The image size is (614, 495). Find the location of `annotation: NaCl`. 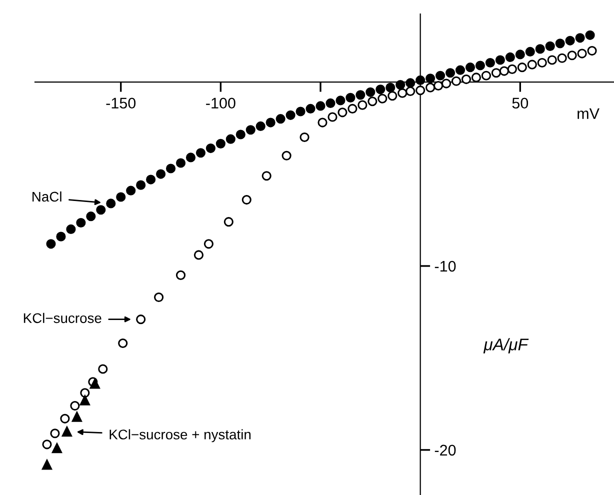

annotation: NaCl is located at coordinates (47, 196).